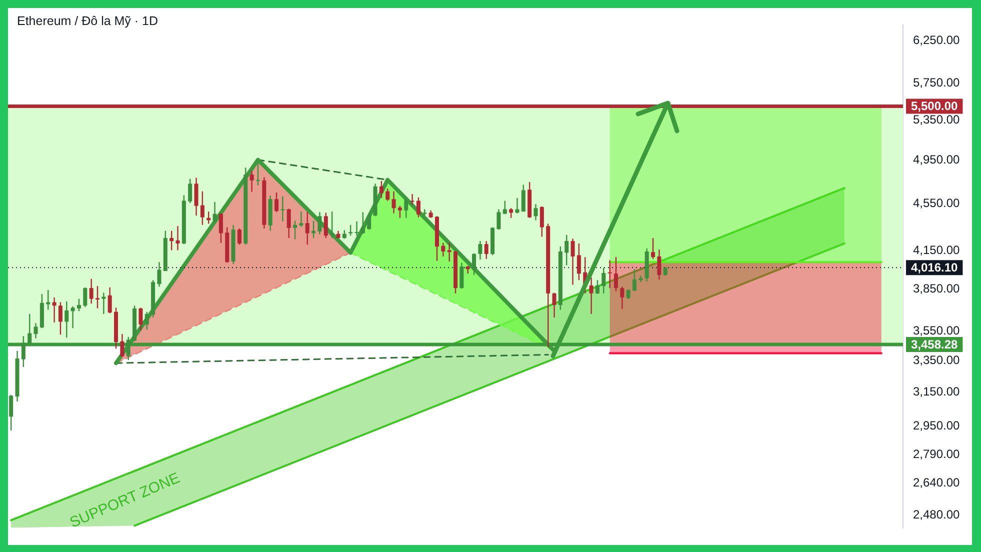 This screenshot has height=552, width=981. Describe the element at coordinates (936, 250) in the screenshot. I see `y-tick-label: 4,150.00` at that location.